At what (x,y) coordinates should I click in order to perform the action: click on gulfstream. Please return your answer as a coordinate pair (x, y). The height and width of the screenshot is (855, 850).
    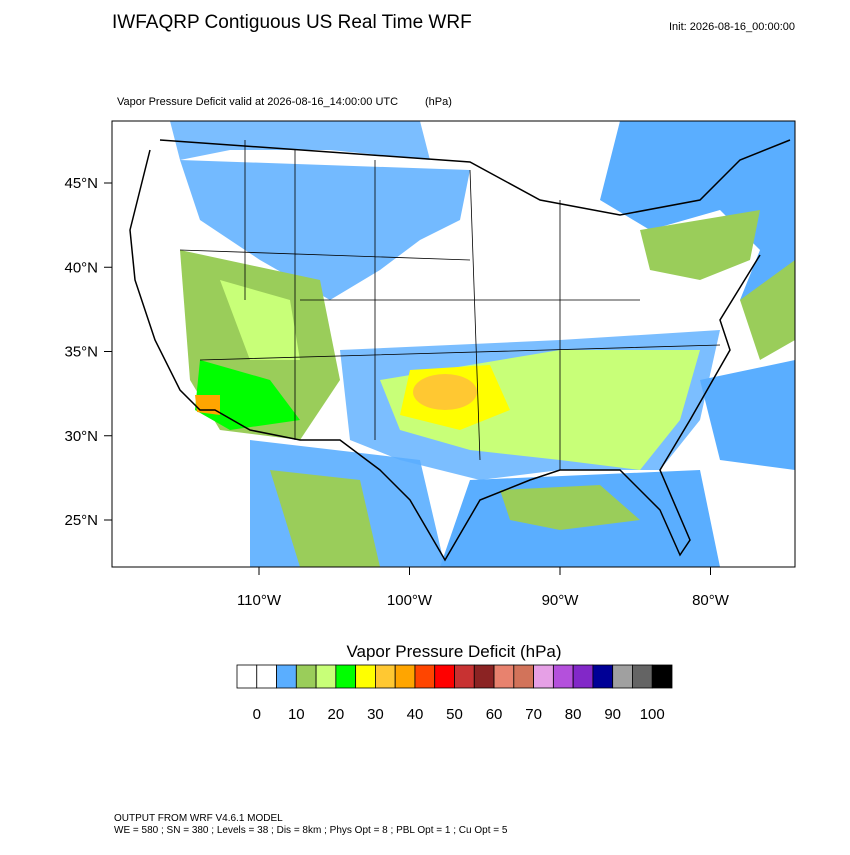
    Looking at the image, I should click on (747, 415).